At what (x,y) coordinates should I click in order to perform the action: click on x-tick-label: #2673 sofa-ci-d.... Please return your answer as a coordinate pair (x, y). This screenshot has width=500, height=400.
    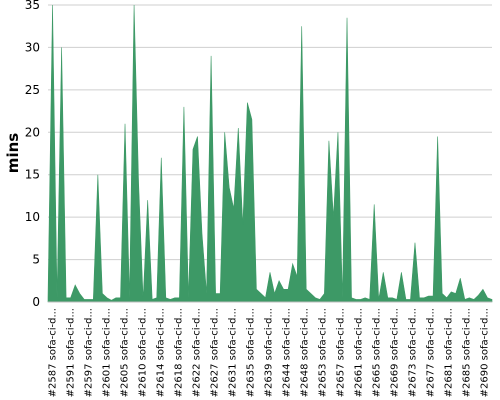
    Looking at the image, I should click on (413, 352).